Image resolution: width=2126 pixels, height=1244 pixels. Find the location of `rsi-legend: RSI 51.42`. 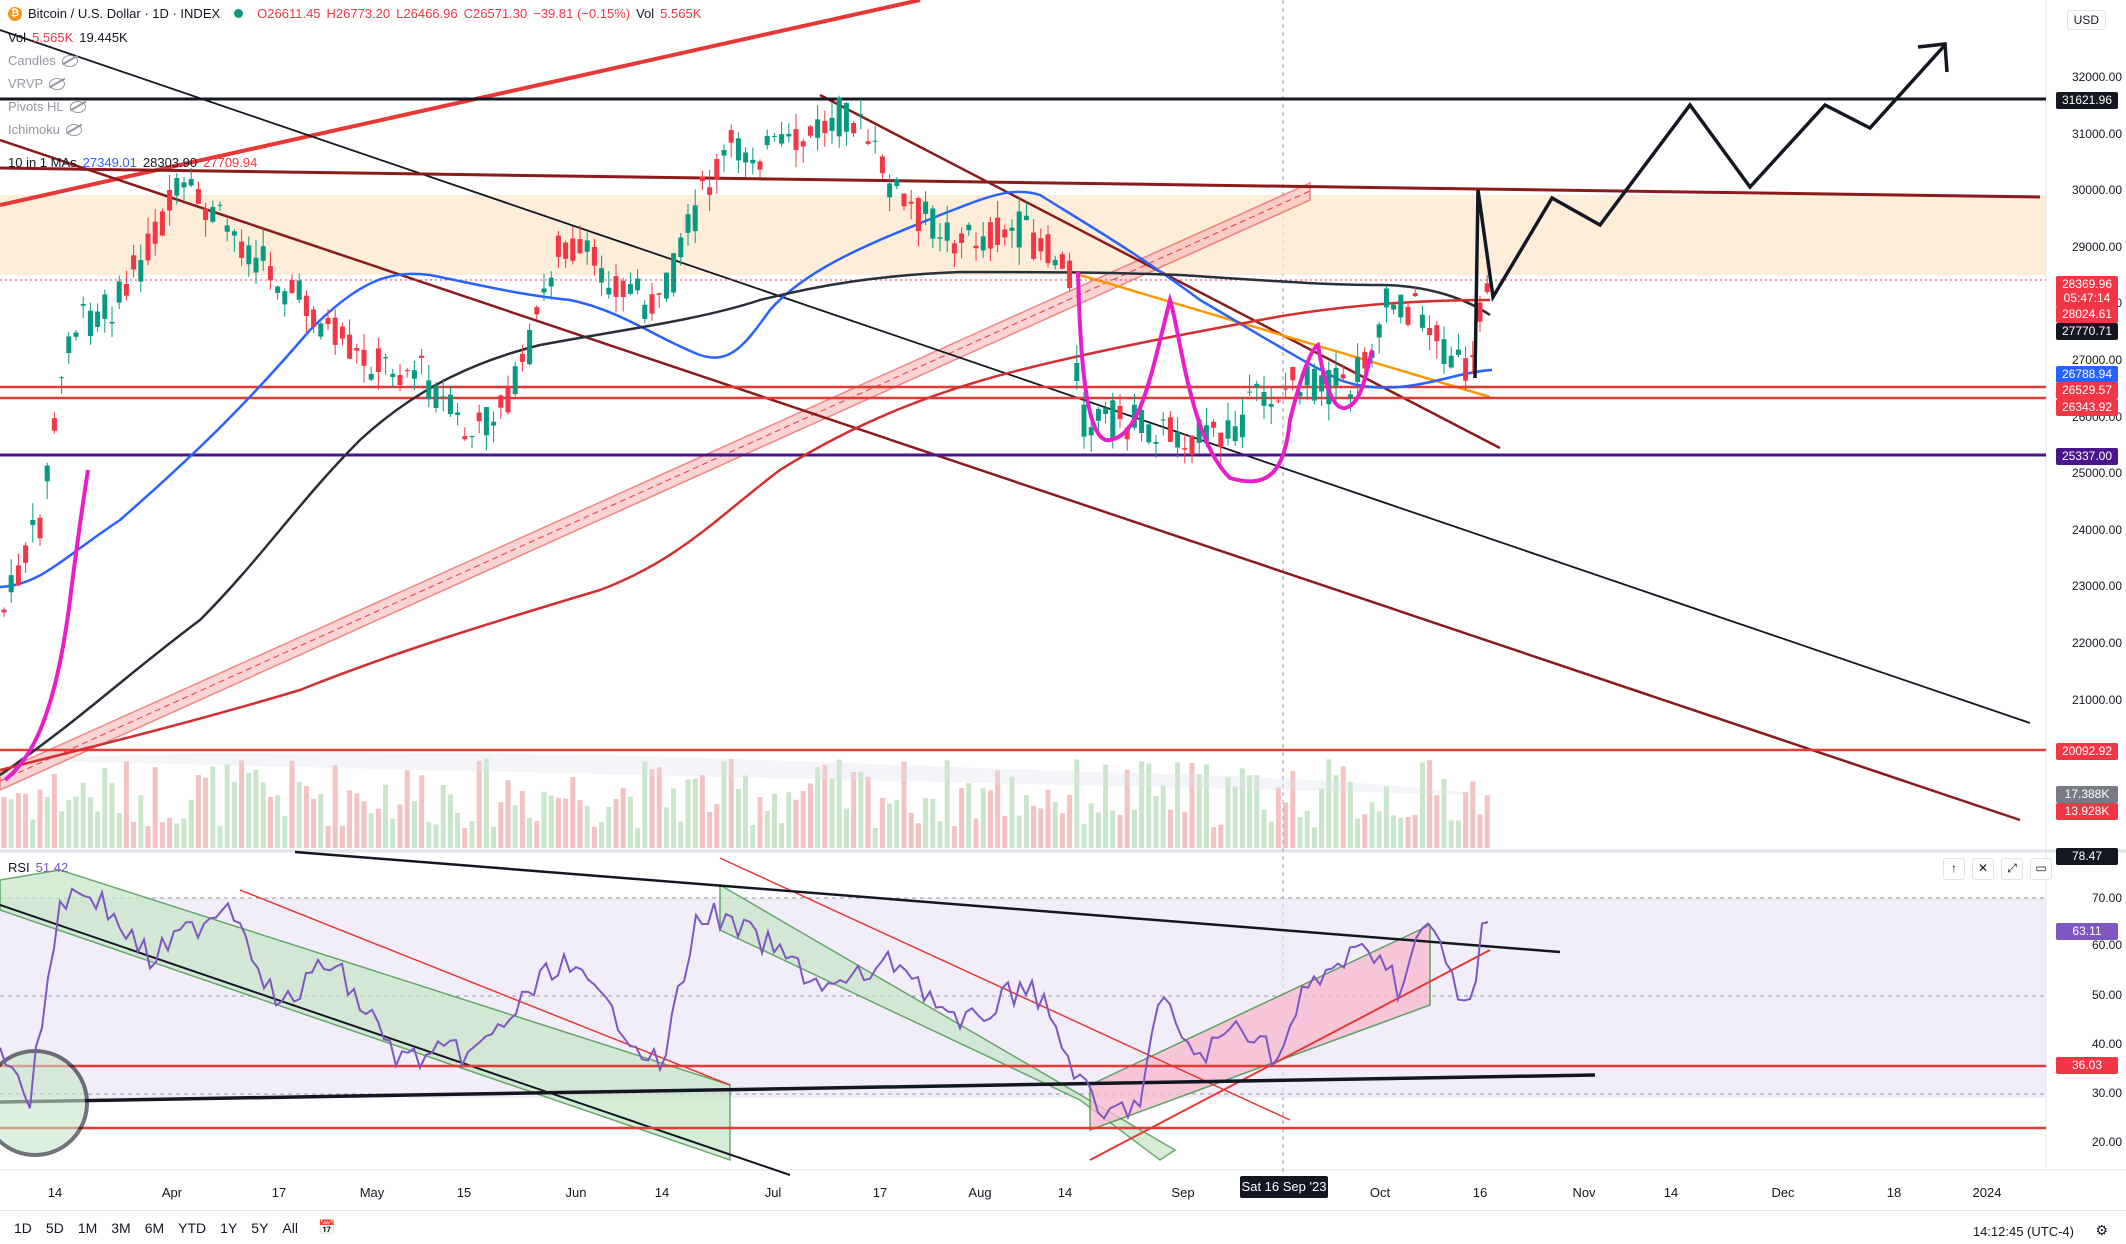

rsi-legend: RSI 51.42 is located at coordinates (38, 867).